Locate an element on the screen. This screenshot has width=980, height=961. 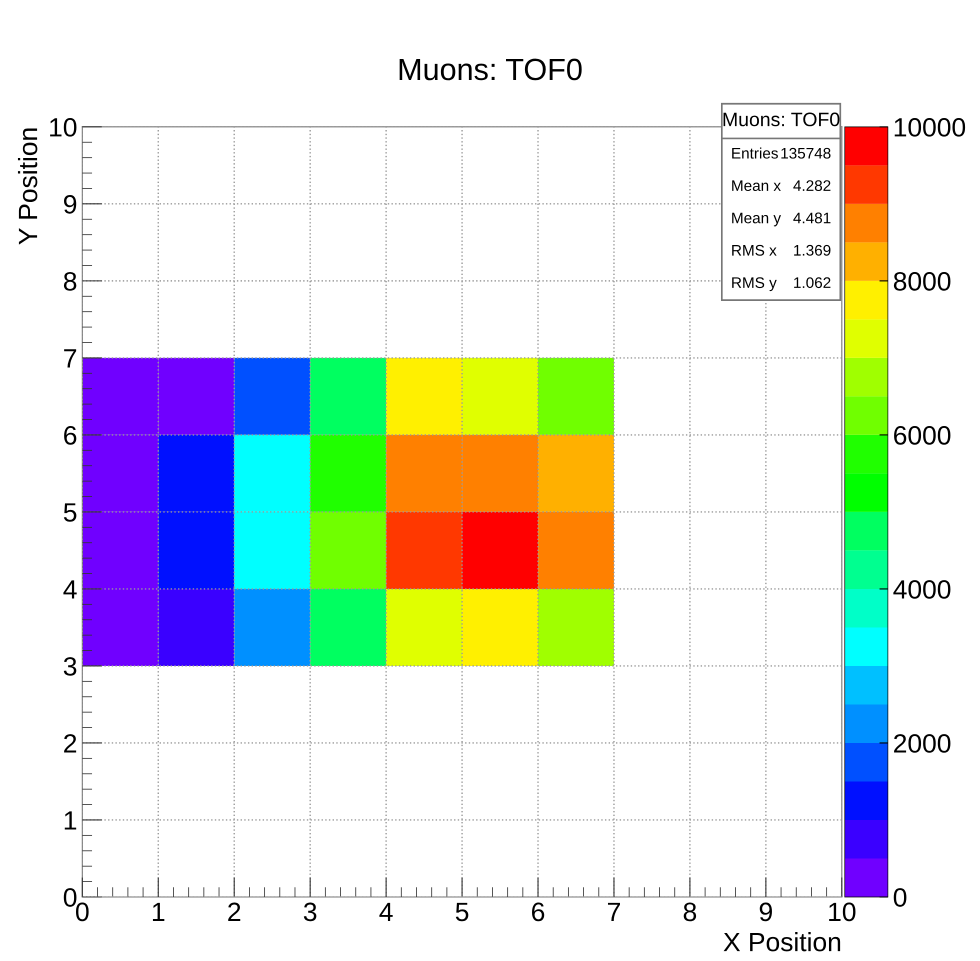
color-bar-label: 8000 is located at coordinates (922, 281).